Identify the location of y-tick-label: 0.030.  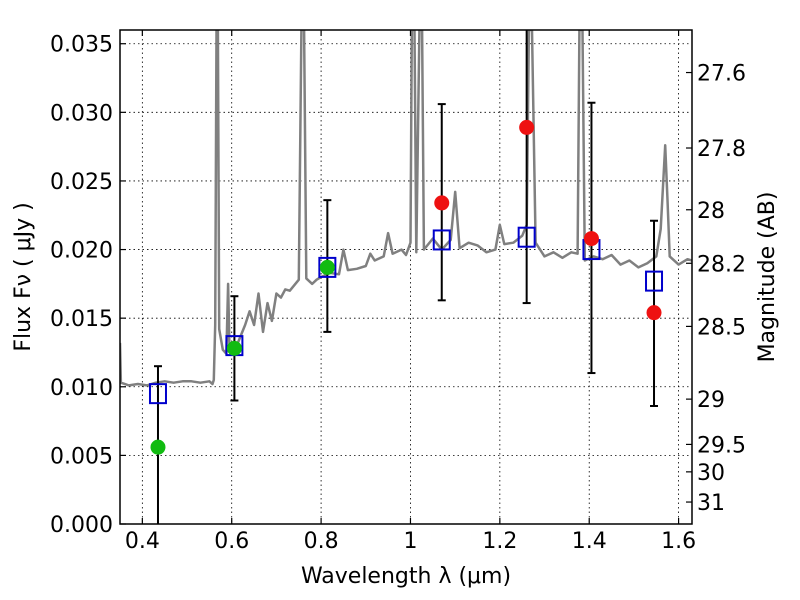
(81, 113).